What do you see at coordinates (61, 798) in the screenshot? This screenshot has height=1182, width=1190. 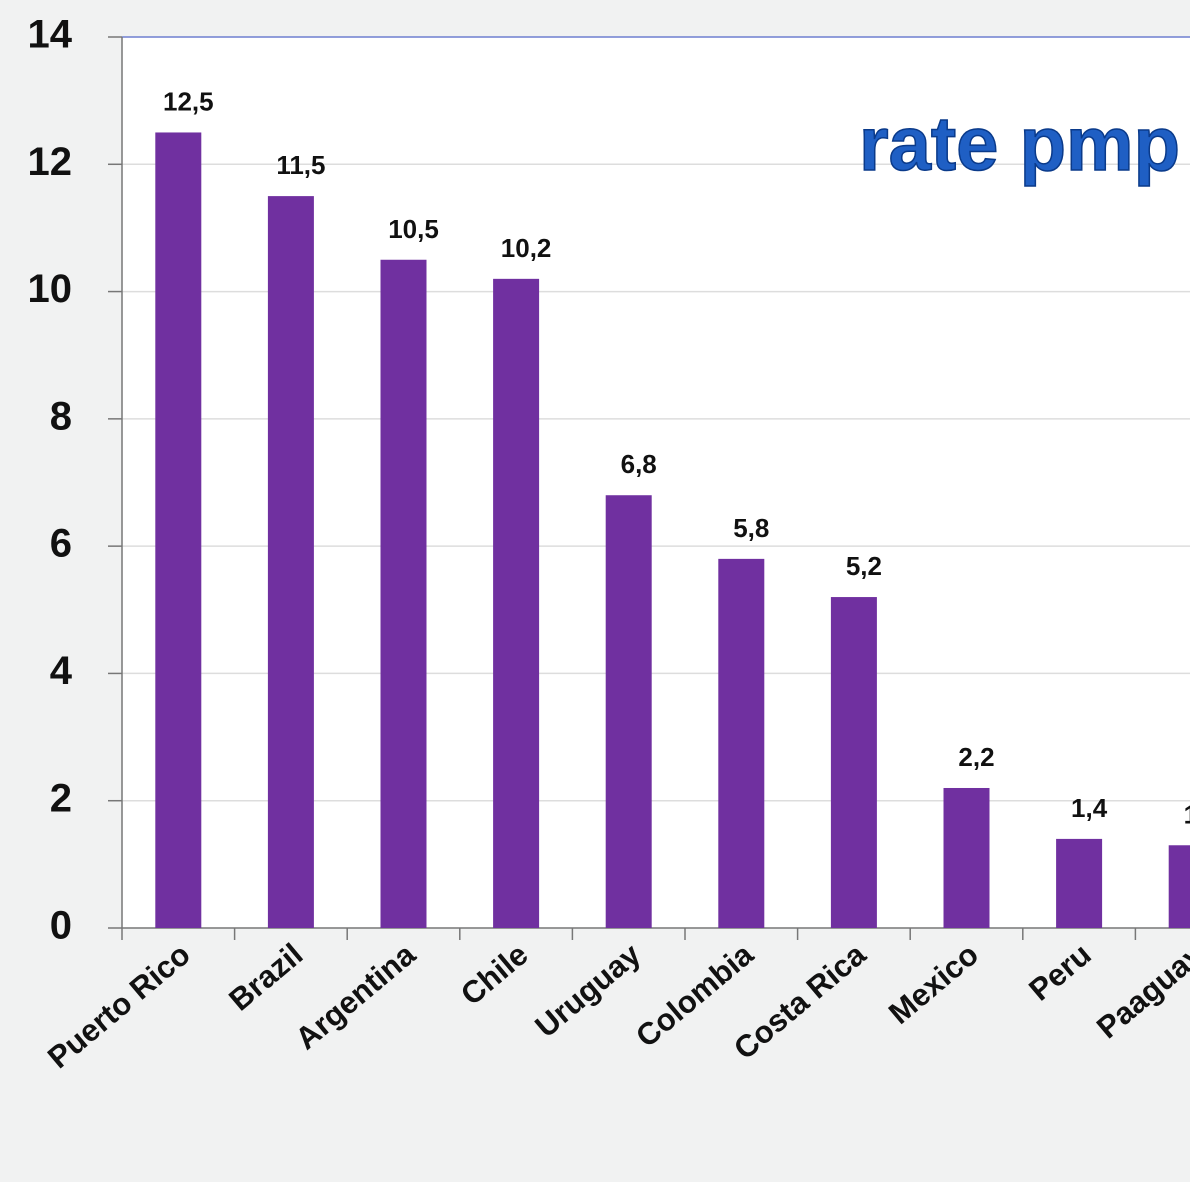 I see `y-tick-label: 2` at bounding box center [61, 798].